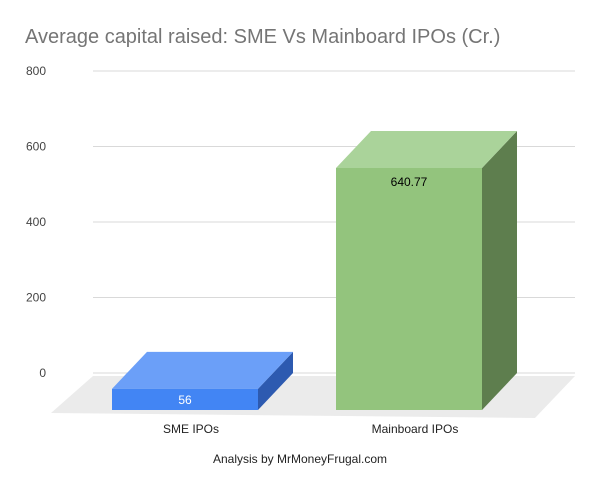 This screenshot has width=600, height=493. I want to click on data-label: 640.77, so click(409, 182).